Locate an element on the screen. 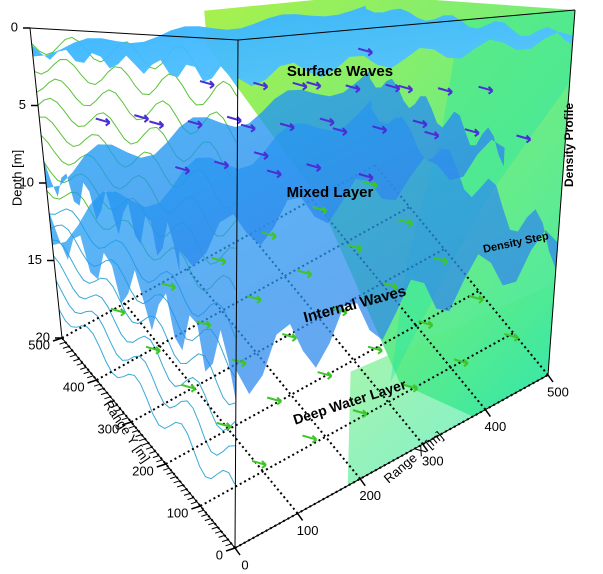  y-tick-label: 100 is located at coordinates (178, 512).